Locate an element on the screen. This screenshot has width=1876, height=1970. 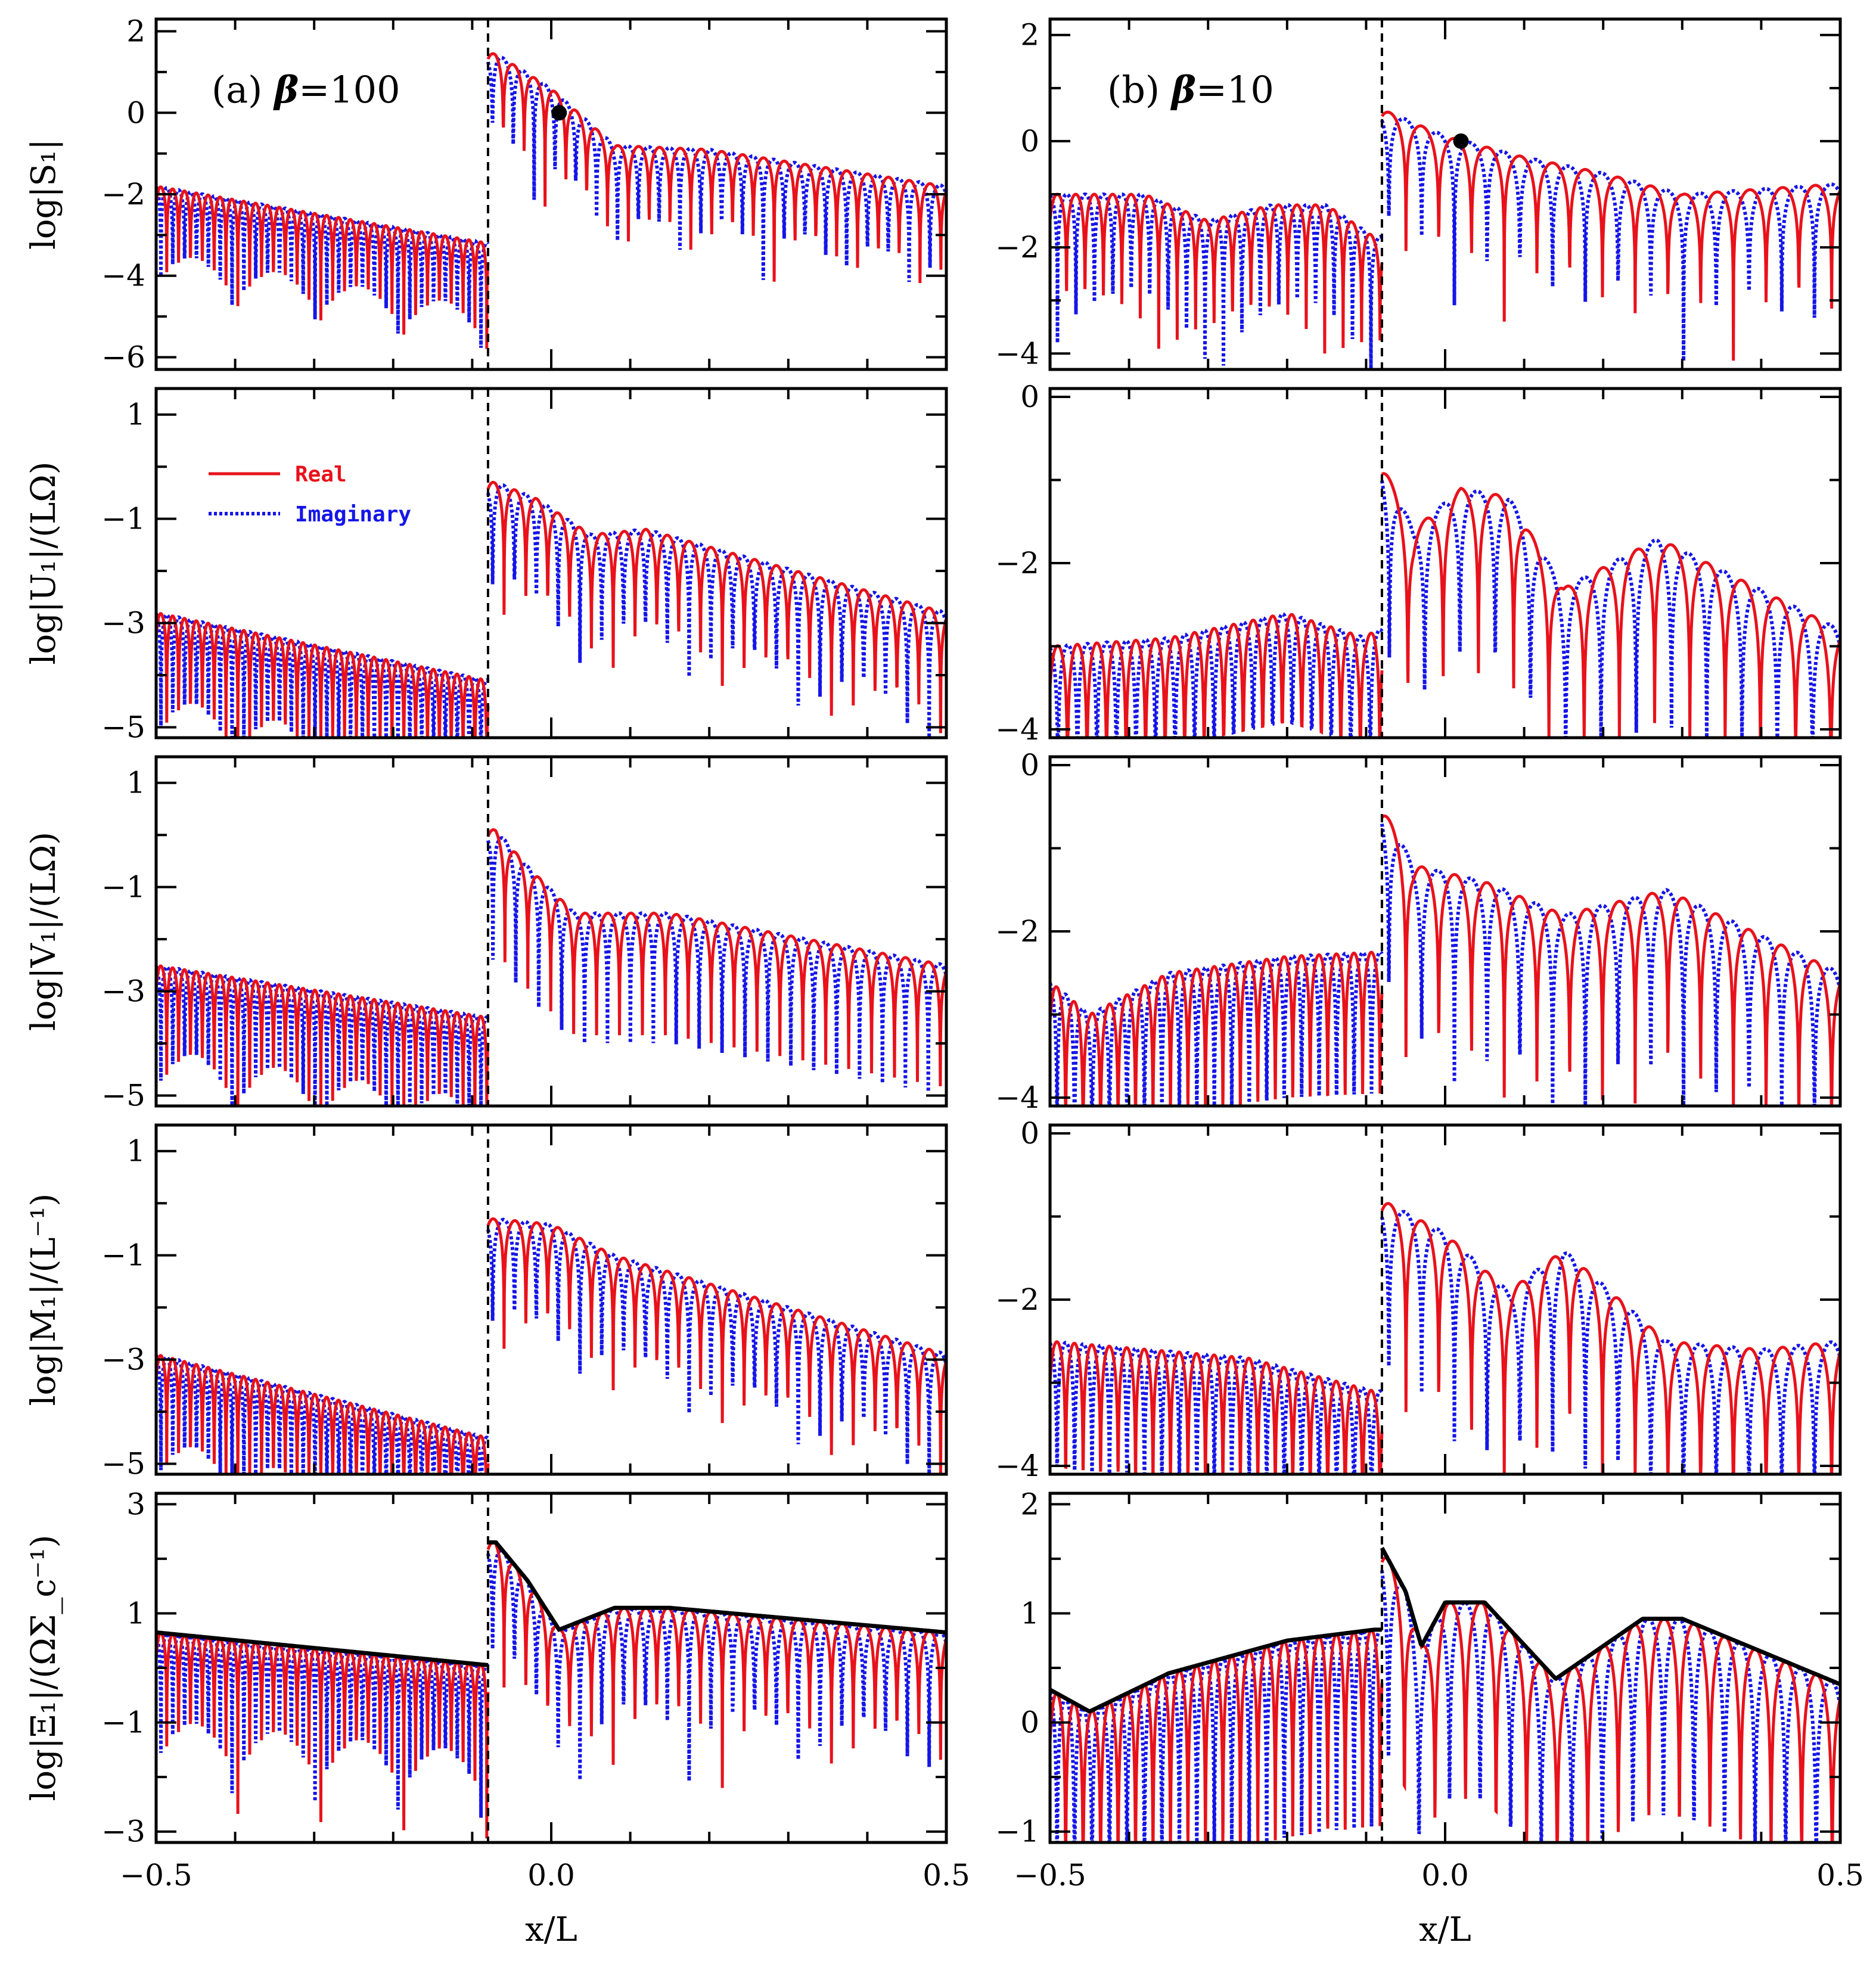
y-axis-label-Xi1: log|Ξ₁|/(ΩΣ_c⁻¹) is located at coordinates (44, 1667).